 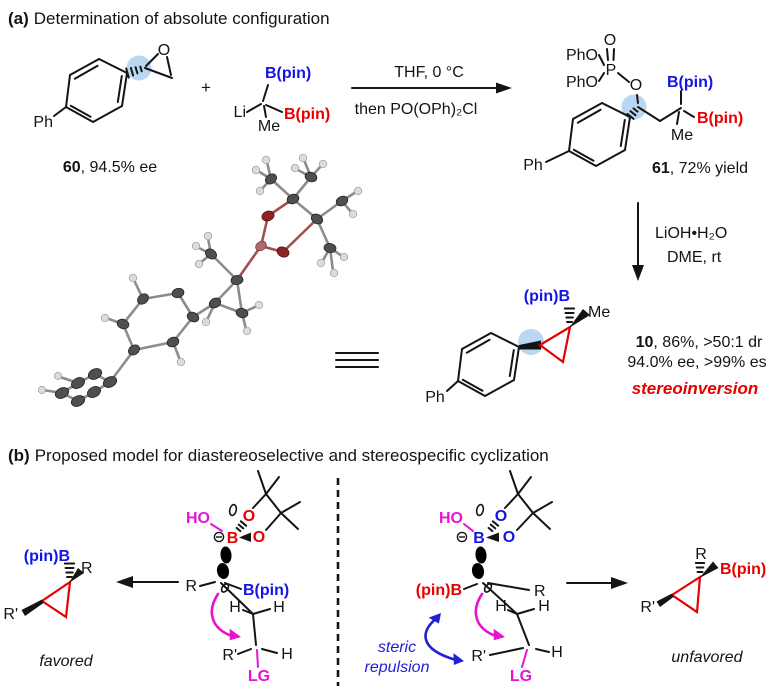 What do you see at coordinates (707, 657) in the screenshot?
I see `unfavored-caption: unfavored` at bounding box center [707, 657].